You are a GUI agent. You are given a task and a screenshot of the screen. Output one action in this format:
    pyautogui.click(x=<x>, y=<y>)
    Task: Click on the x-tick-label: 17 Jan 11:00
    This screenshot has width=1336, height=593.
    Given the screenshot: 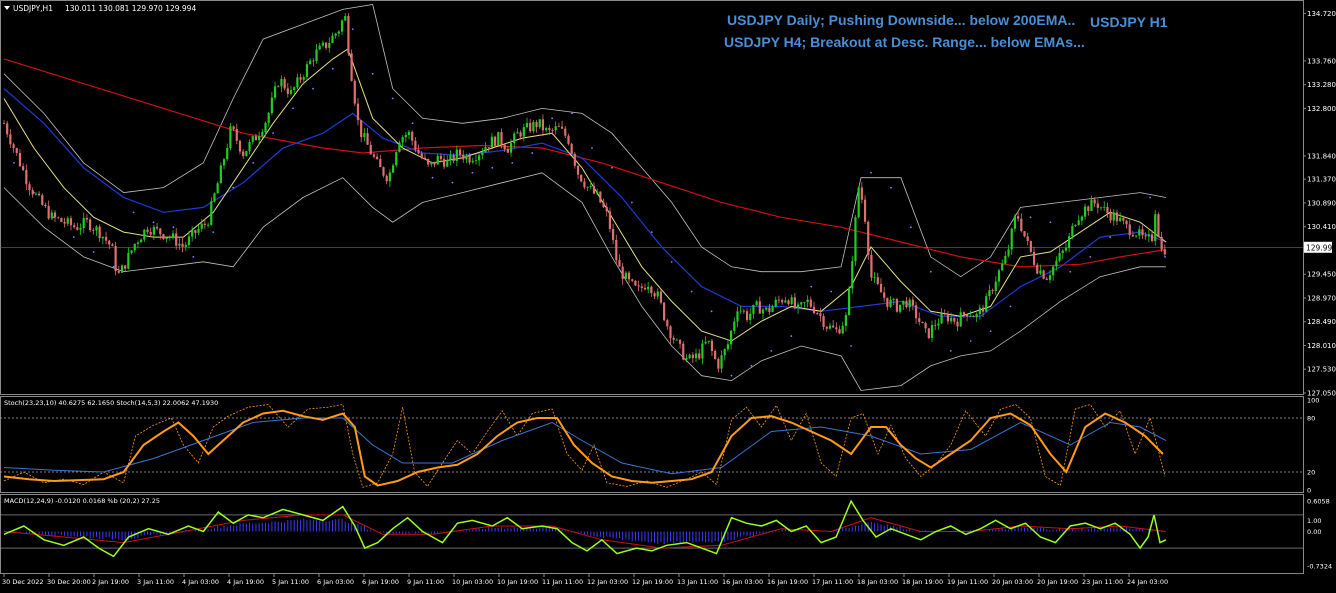 What is the action you would take?
    pyautogui.click(x=832, y=582)
    